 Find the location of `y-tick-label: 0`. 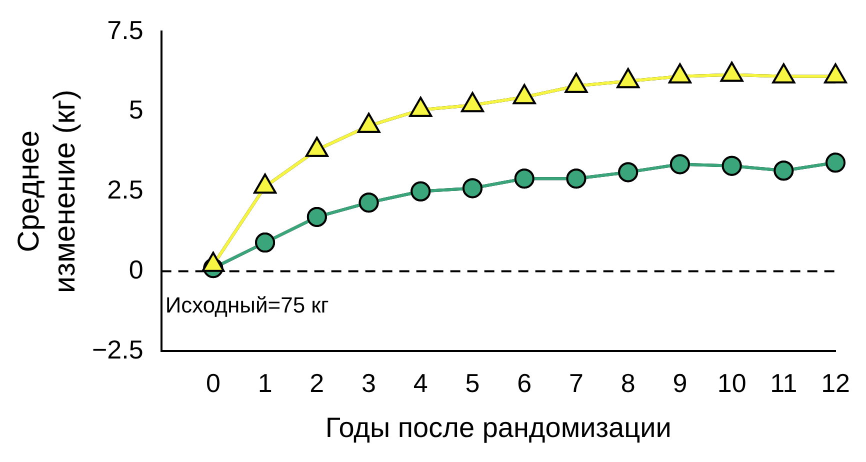

y-tick-label: 0 is located at coordinates (136, 269).